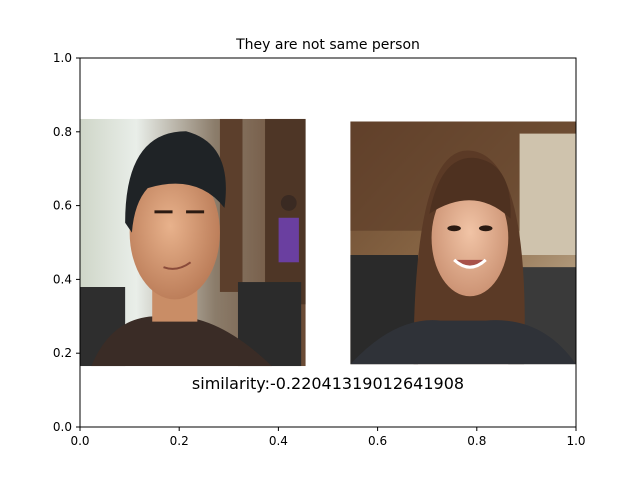  I want to click on y-tick-label: 1.0, so click(62, 58).